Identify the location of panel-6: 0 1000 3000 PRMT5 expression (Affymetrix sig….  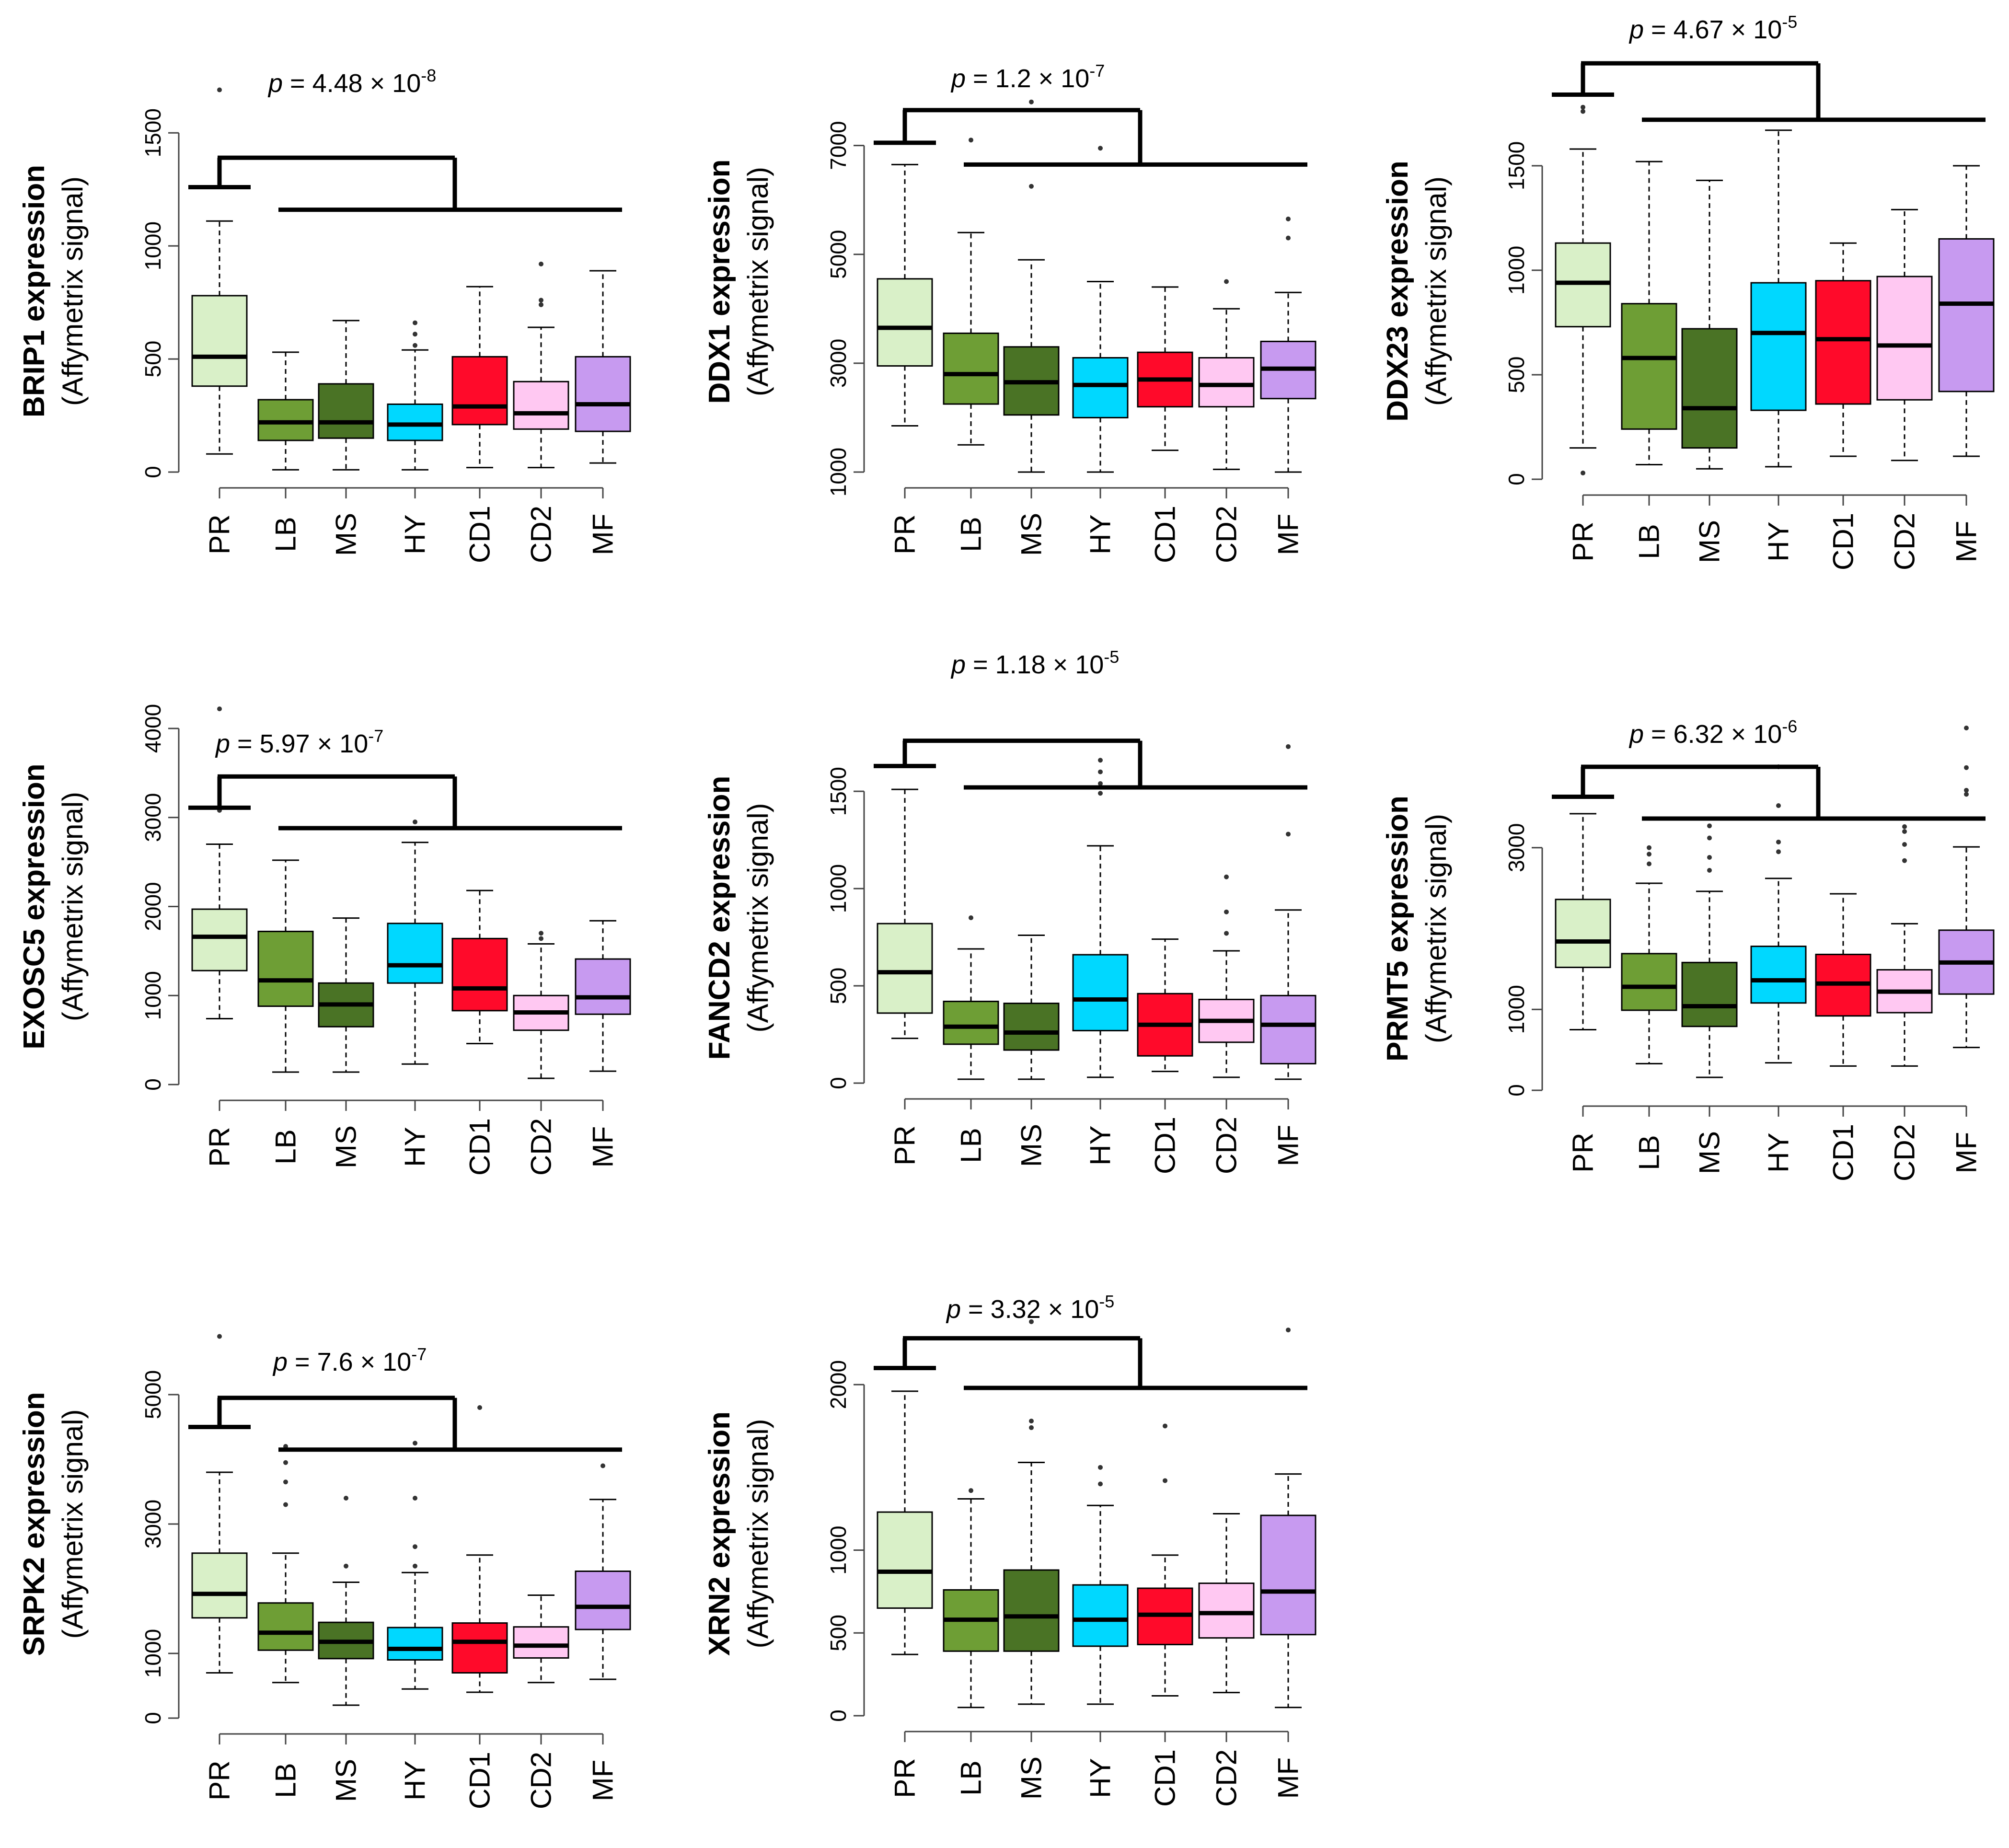
(1688, 949).